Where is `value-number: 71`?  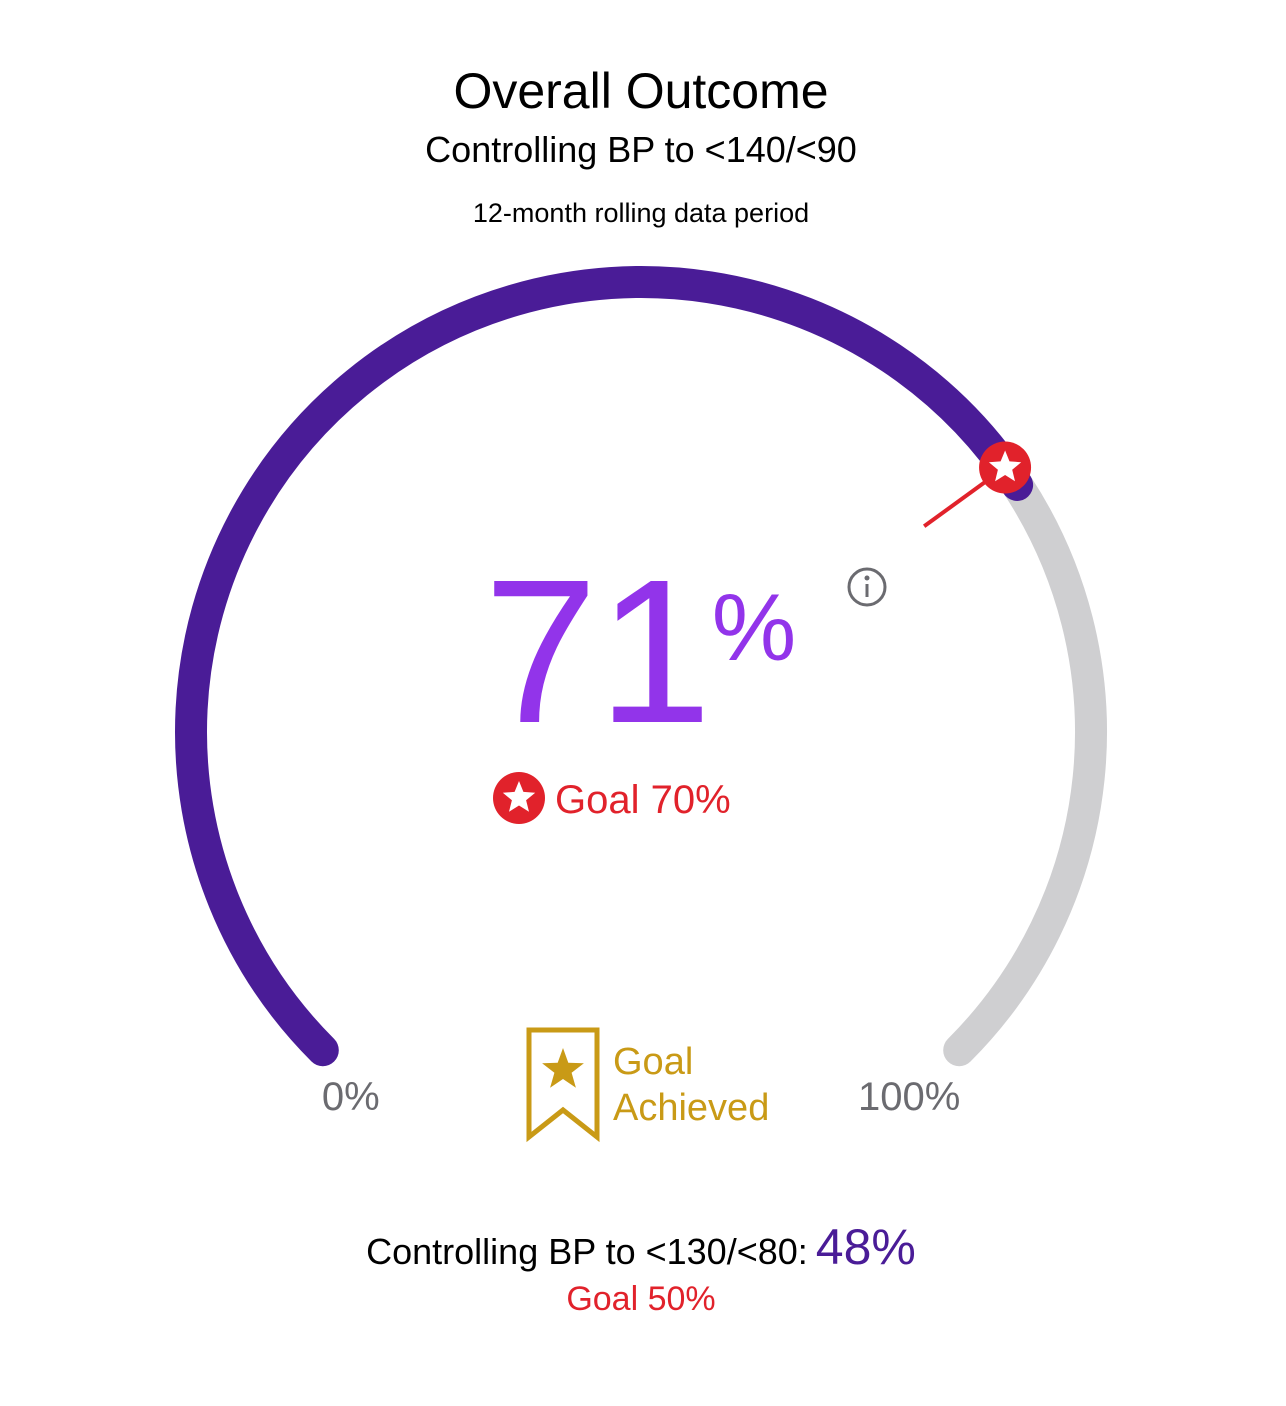
value-number: 71 is located at coordinates (598, 651).